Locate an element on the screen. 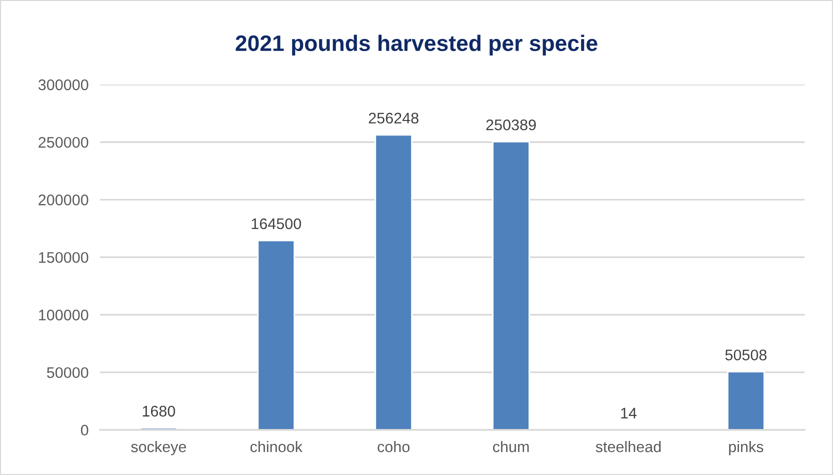  x-tick-label: chinook is located at coordinates (276, 446).